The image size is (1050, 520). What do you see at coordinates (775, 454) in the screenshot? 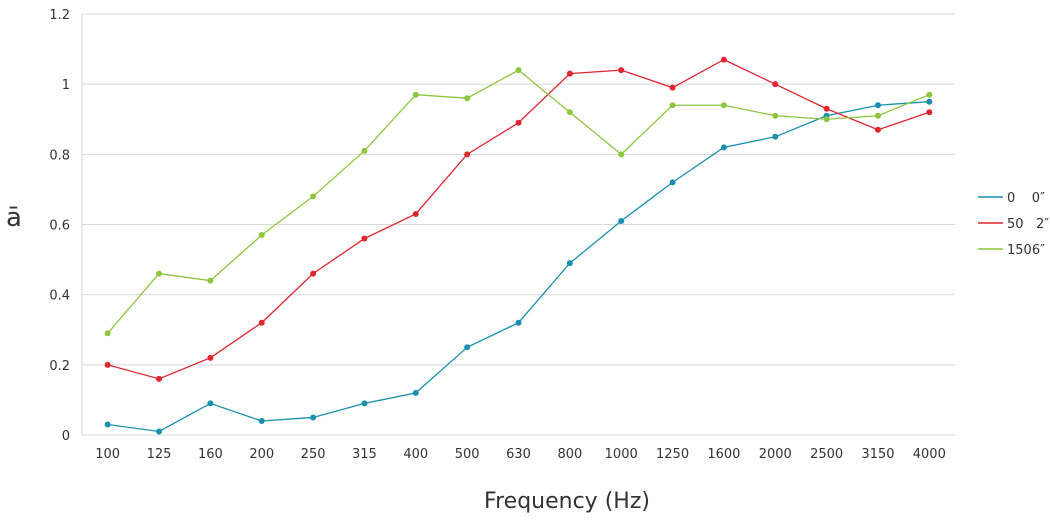
I see `x-tick-label: 2000` at bounding box center [775, 454].